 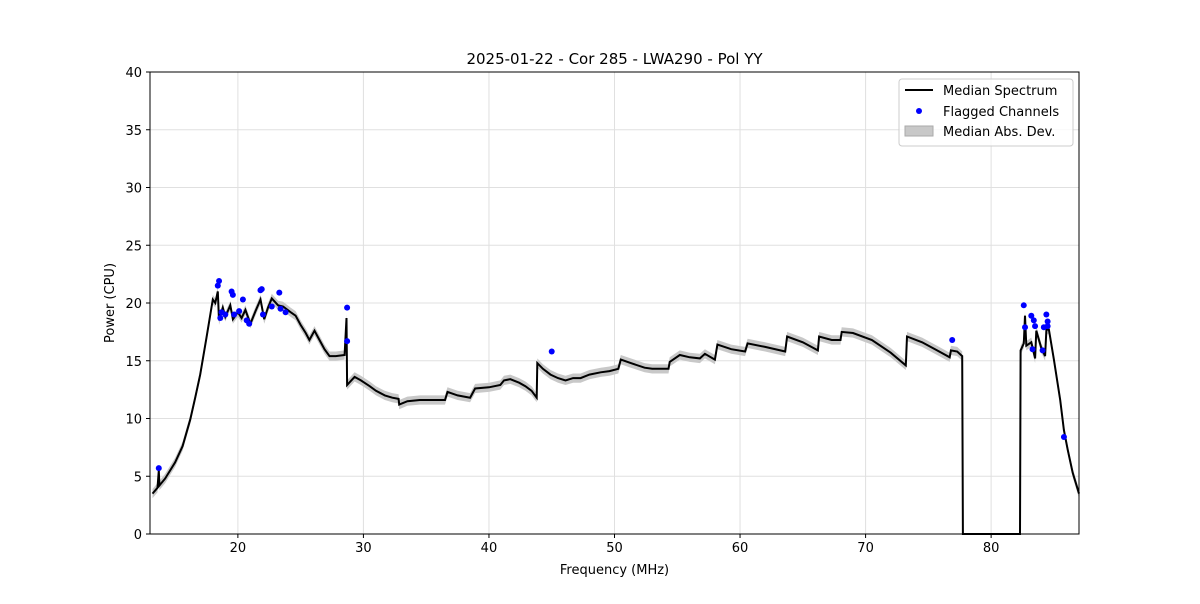 I want to click on y-tick-label: 30, so click(x=133, y=189).